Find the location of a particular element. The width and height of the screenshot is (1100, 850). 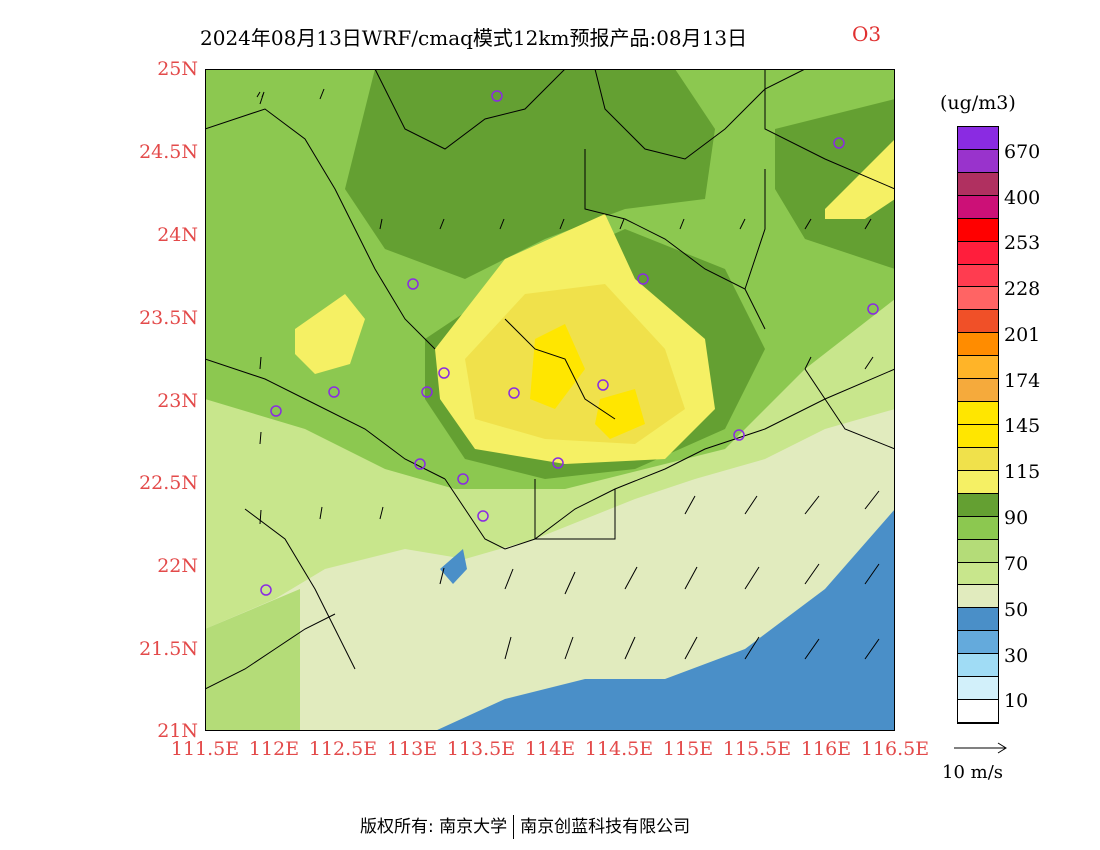

ozone-patch-115-east is located at coordinates (860, 179).